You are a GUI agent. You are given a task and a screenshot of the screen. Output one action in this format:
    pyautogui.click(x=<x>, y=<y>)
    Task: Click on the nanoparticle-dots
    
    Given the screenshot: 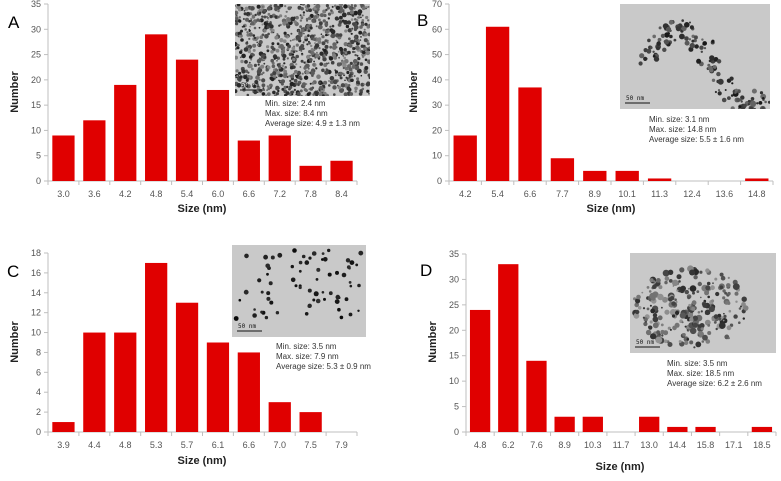 What is the action you would take?
    pyautogui.click(x=690, y=307)
    